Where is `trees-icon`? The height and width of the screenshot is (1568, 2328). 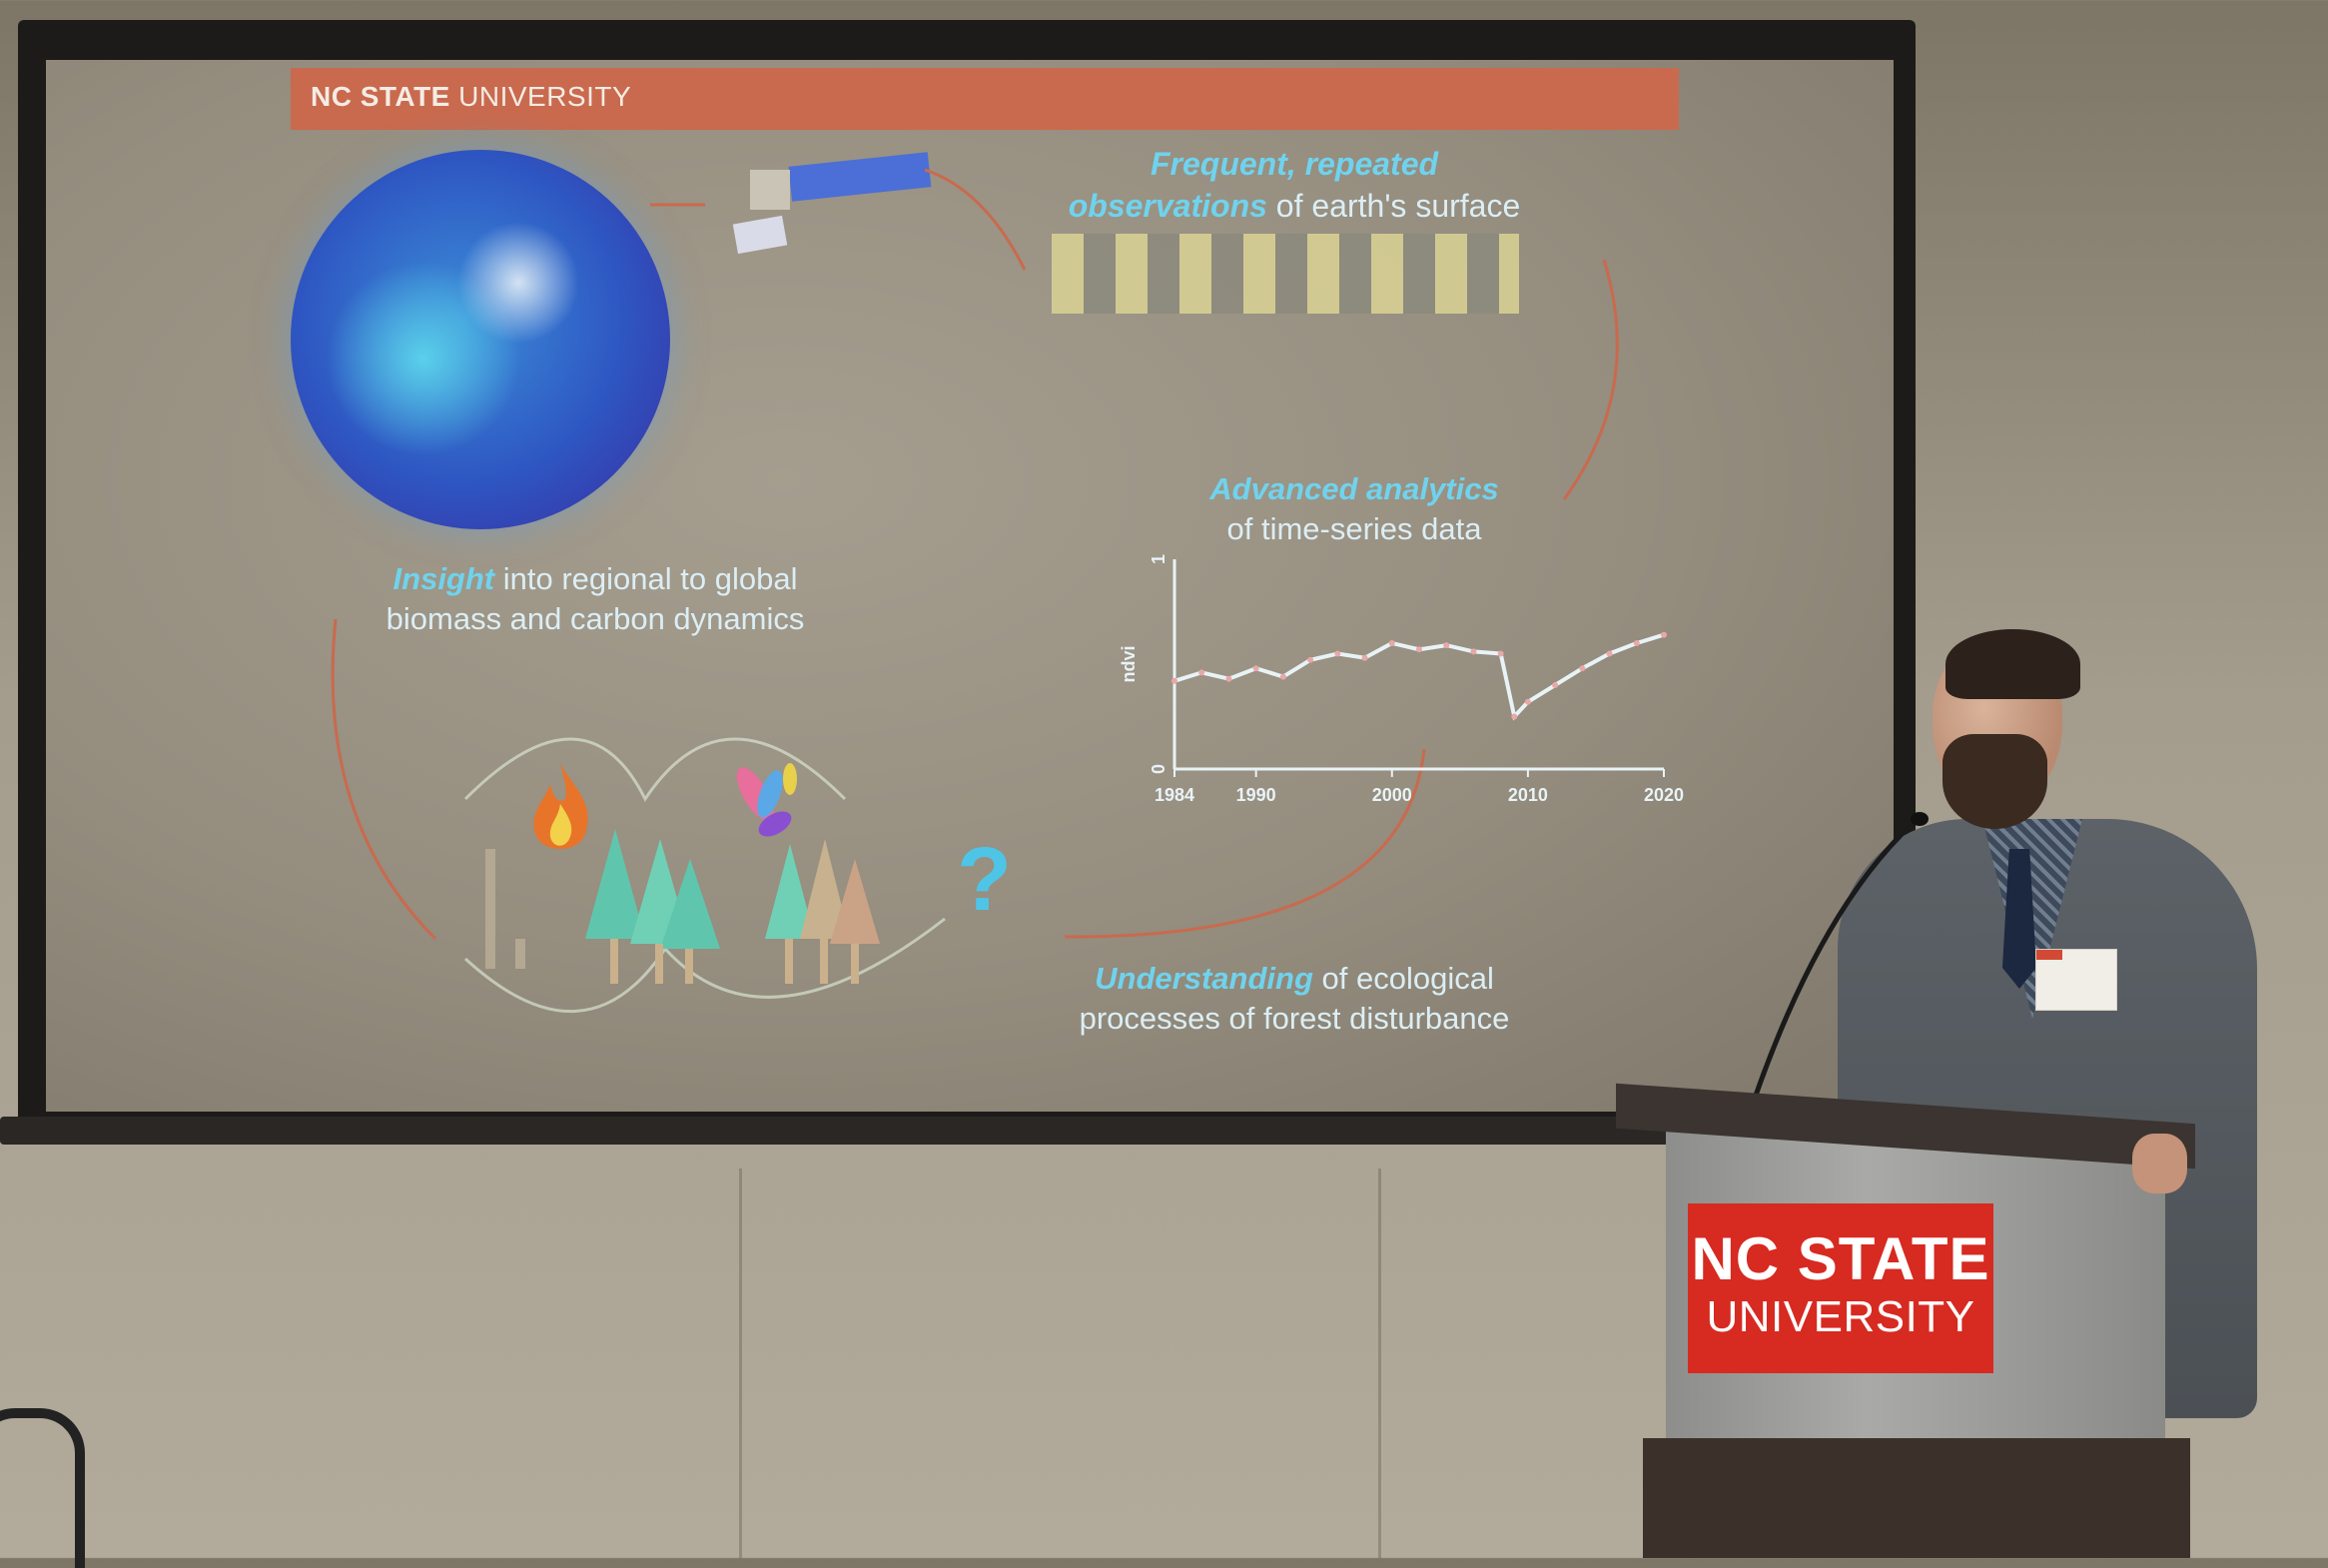
trees-icon is located at coordinates (652, 906).